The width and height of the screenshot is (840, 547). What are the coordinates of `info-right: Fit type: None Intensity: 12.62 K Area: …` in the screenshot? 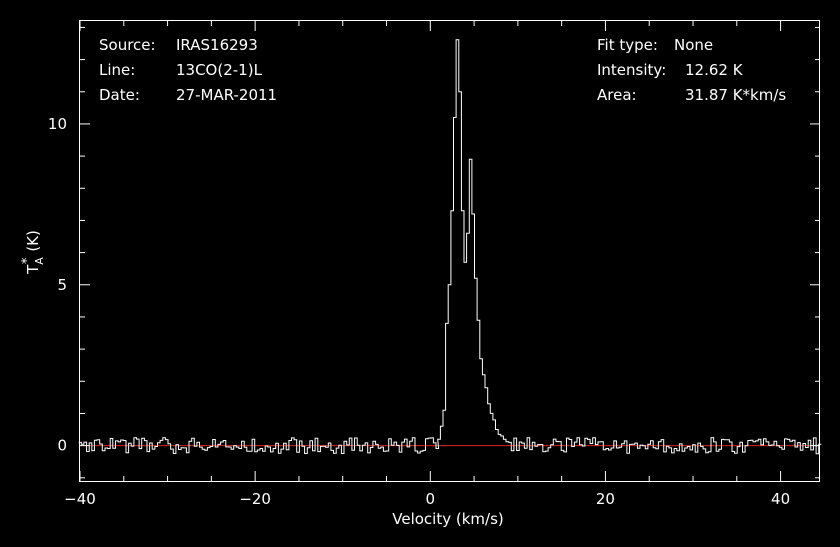 It's located at (691, 70).